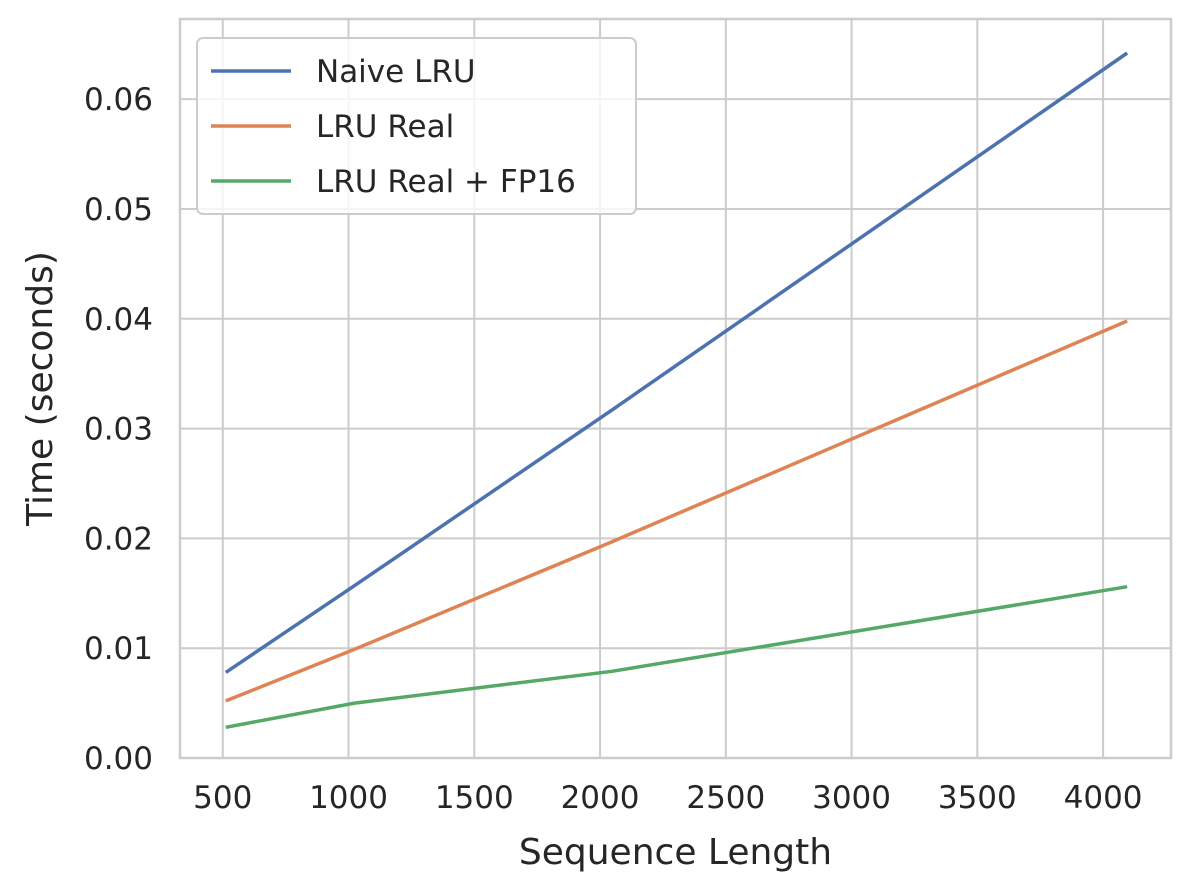  Describe the element at coordinates (396, 72) in the screenshot. I see `legend-label: Naive LRU` at that location.